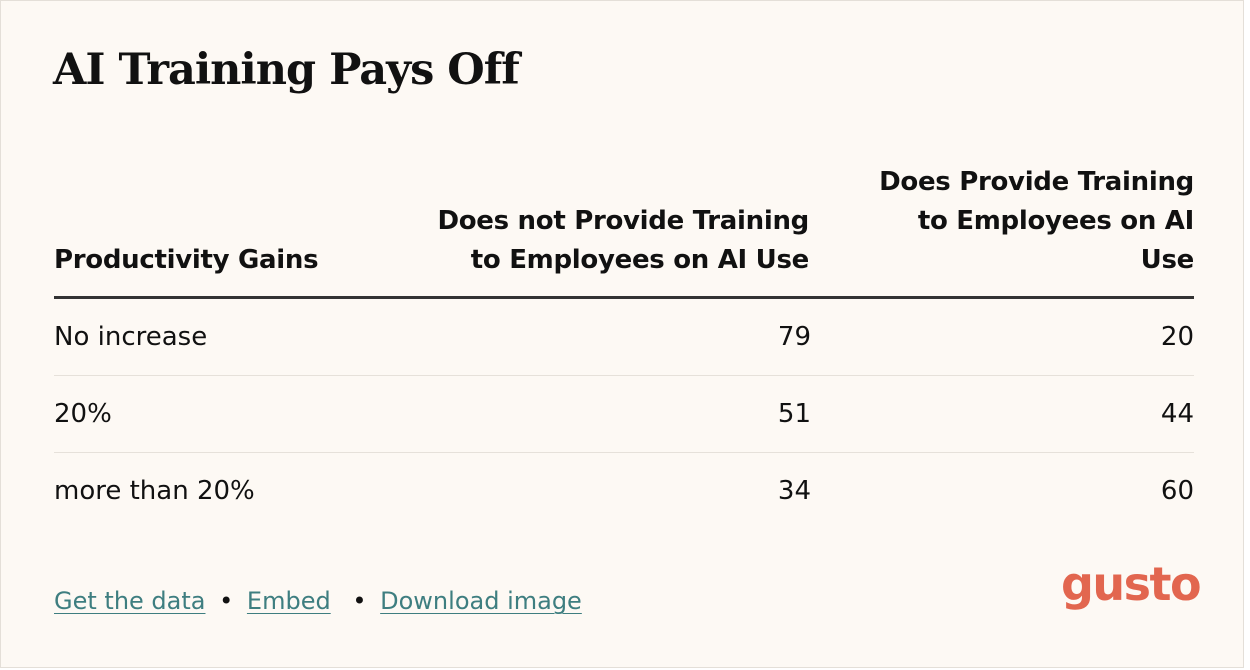 Image resolution: width=1250 pixels, height=670 pixels. Describe the element at coordinates (154, 491) in the screenshot. I see `row-label: more than 20%` at that location.